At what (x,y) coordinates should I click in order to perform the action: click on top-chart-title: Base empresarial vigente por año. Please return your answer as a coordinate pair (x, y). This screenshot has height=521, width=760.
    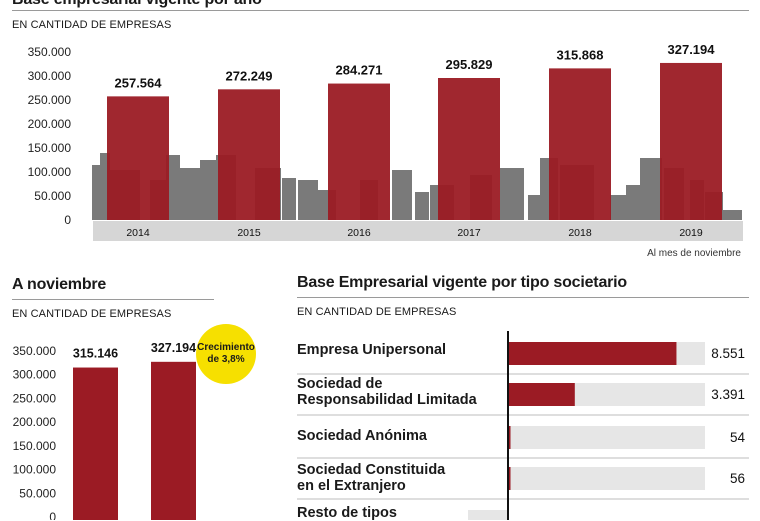
    Looking at the image, I should click on (137, 4).